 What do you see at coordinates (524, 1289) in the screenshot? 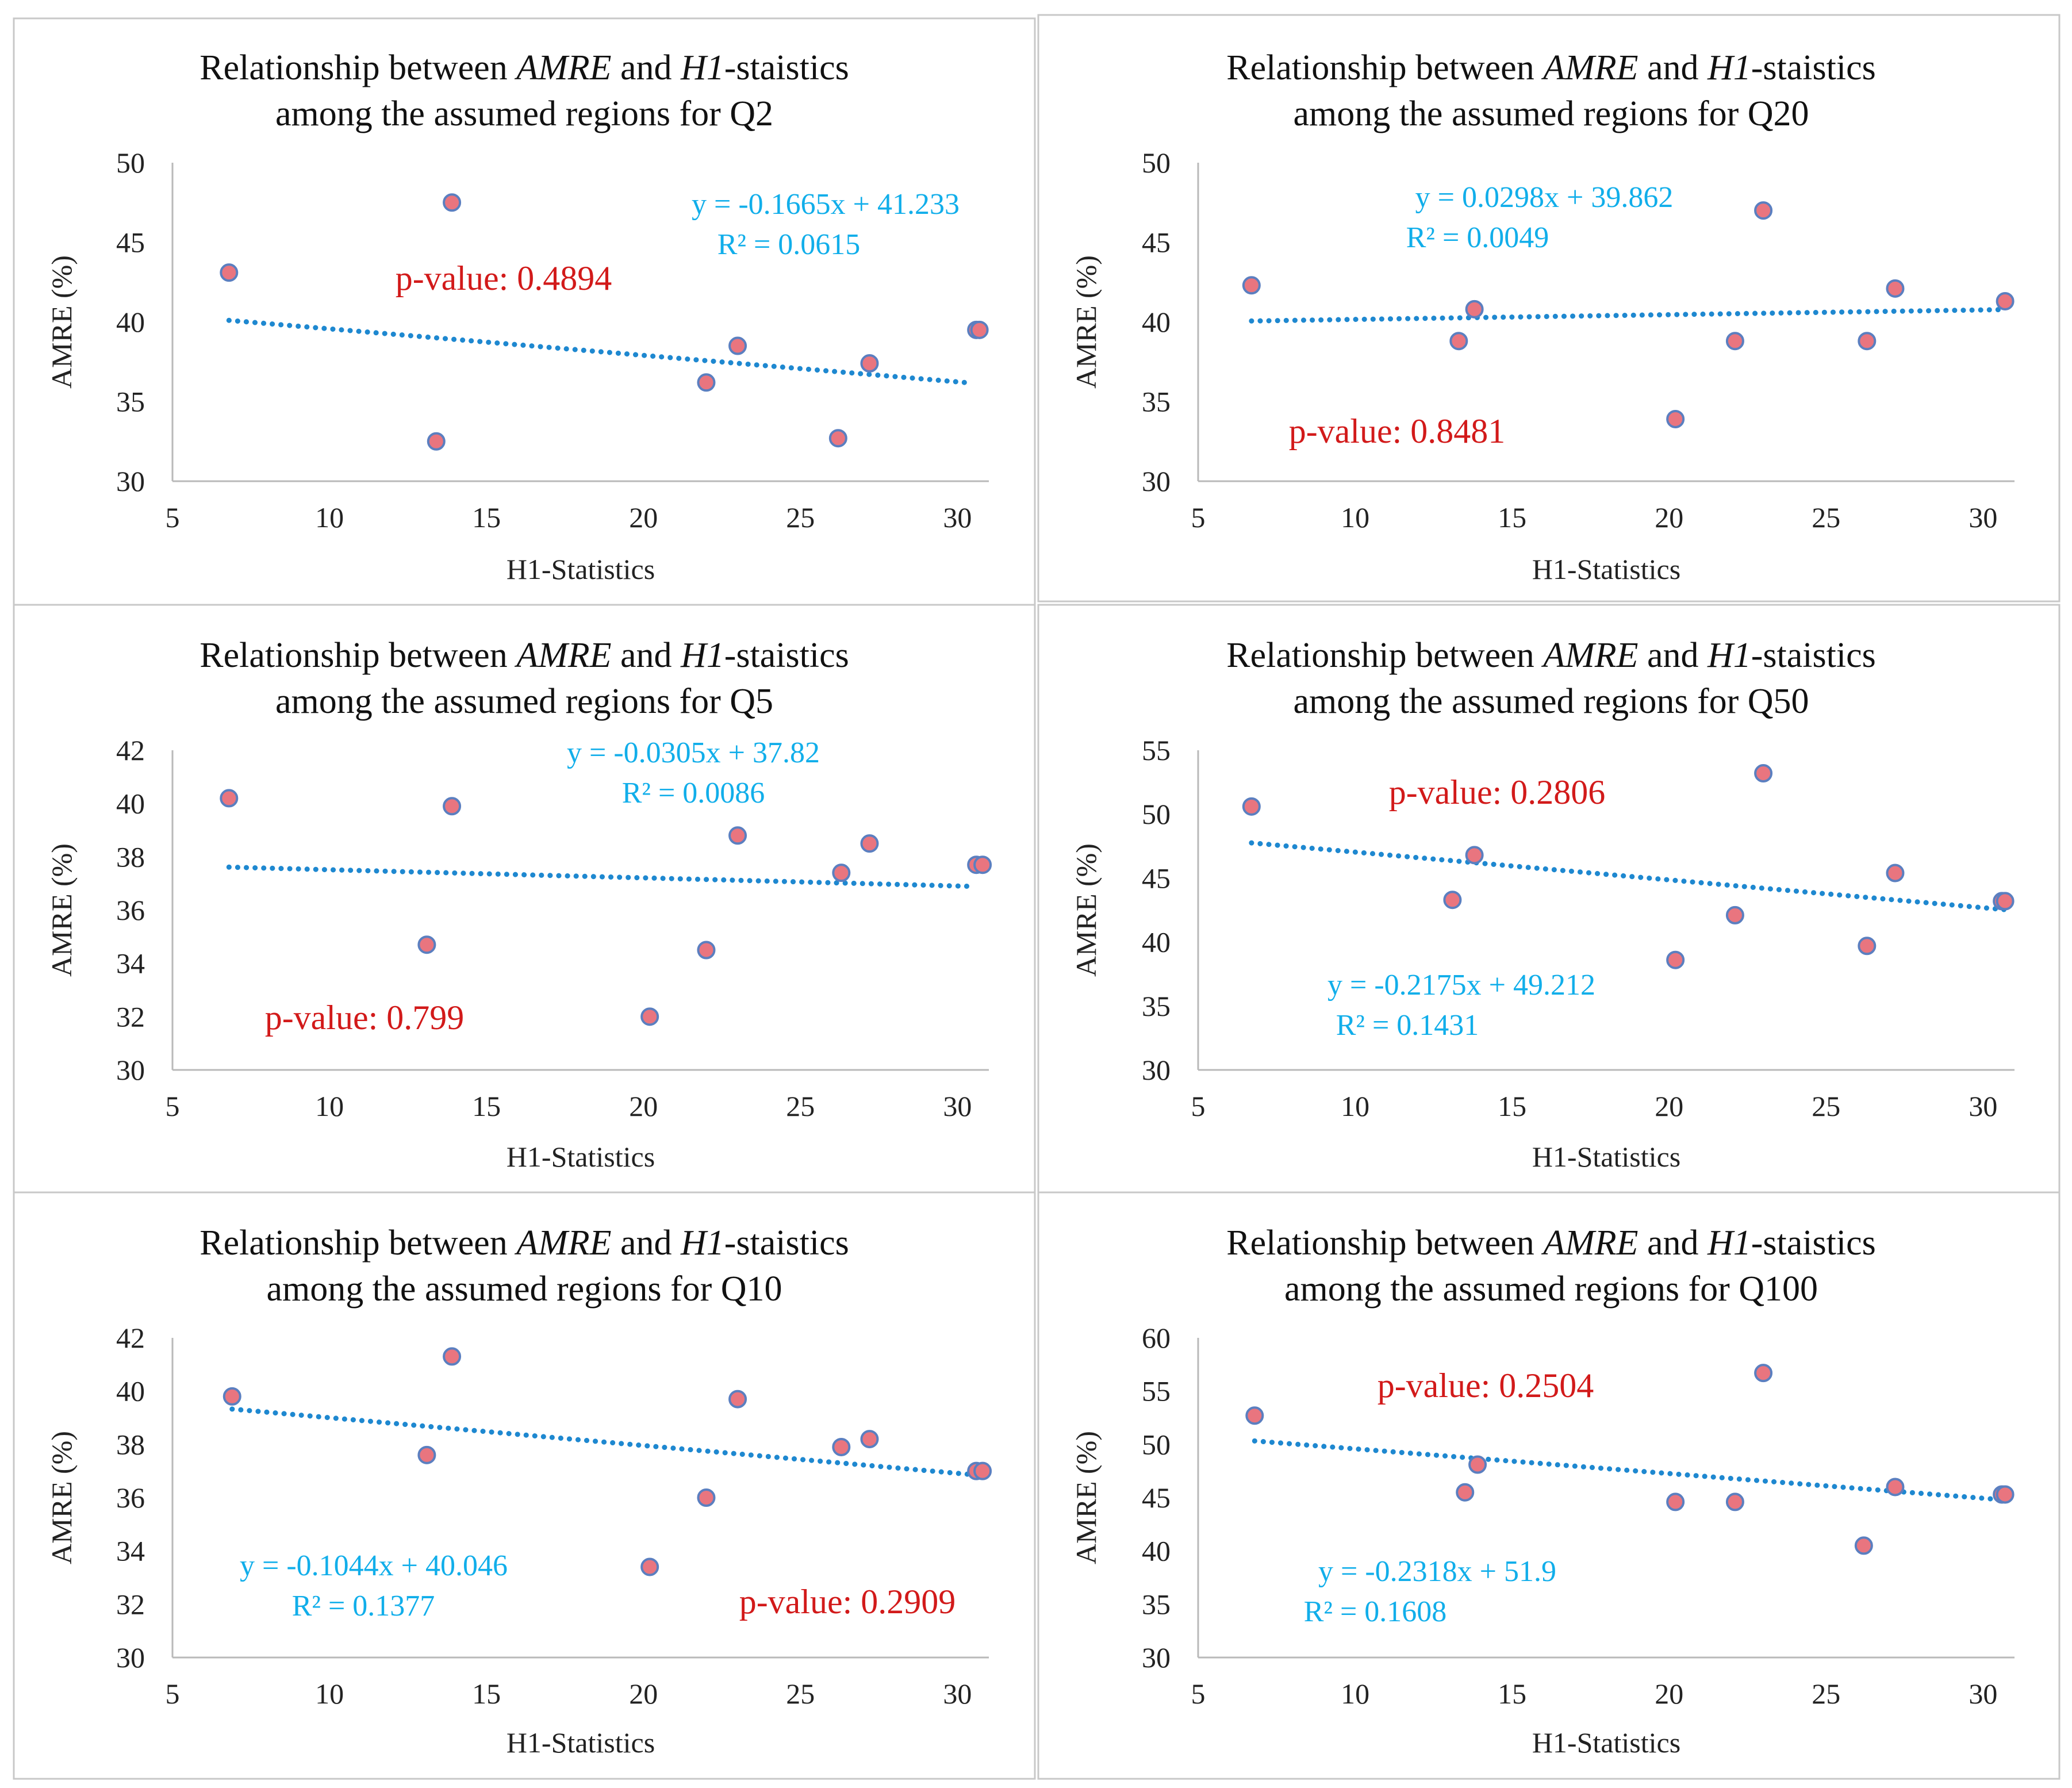
I see `chart-title-line-2: among the assumed regions for Q10` at bounding box center [524, 1289].